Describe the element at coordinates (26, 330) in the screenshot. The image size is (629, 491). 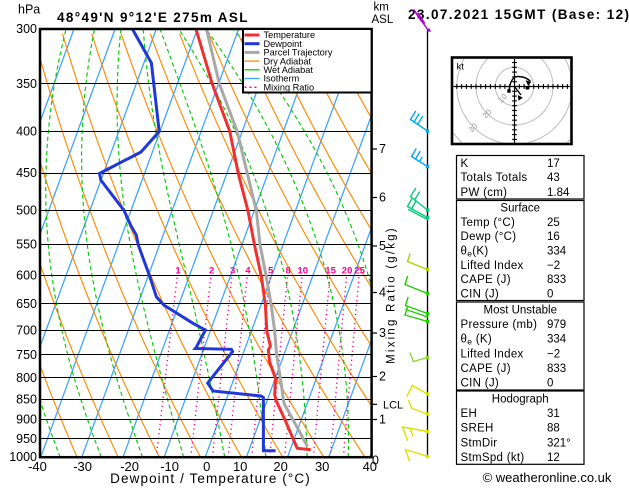
I see `svg-text: 700` at that location.